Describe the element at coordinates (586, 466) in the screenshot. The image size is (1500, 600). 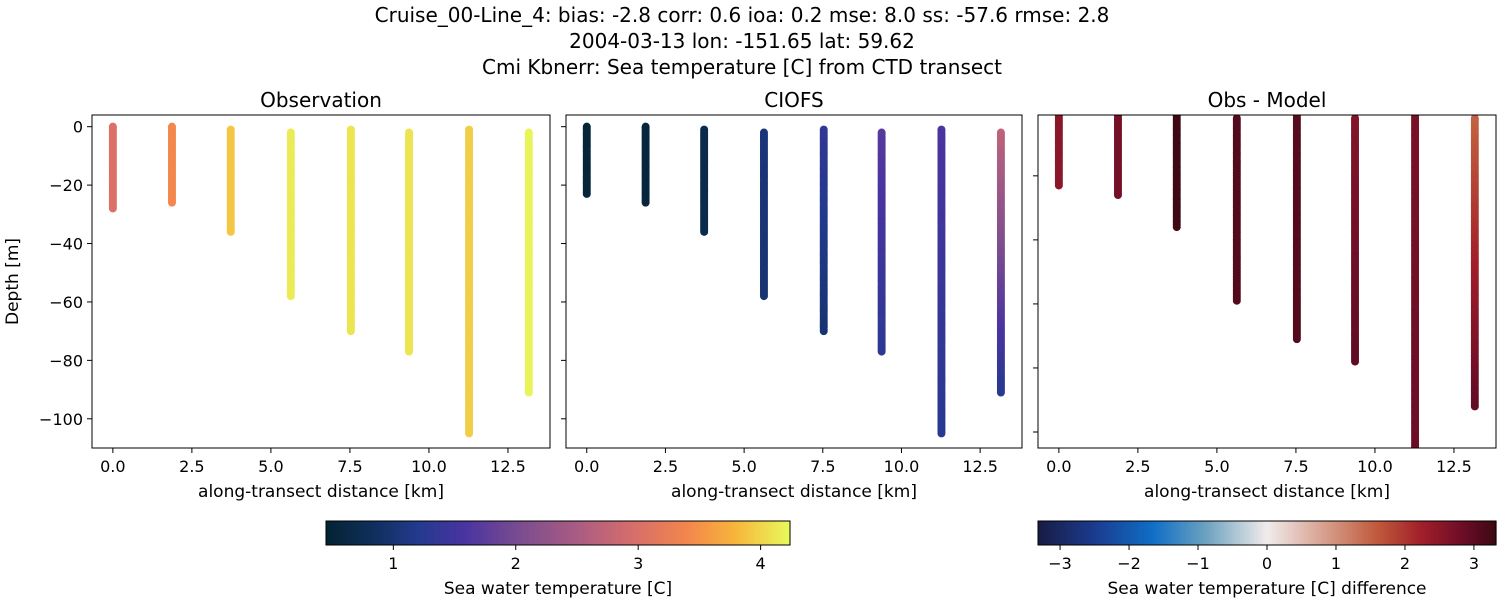
I see `x-tick-label: 0.0` at that location.